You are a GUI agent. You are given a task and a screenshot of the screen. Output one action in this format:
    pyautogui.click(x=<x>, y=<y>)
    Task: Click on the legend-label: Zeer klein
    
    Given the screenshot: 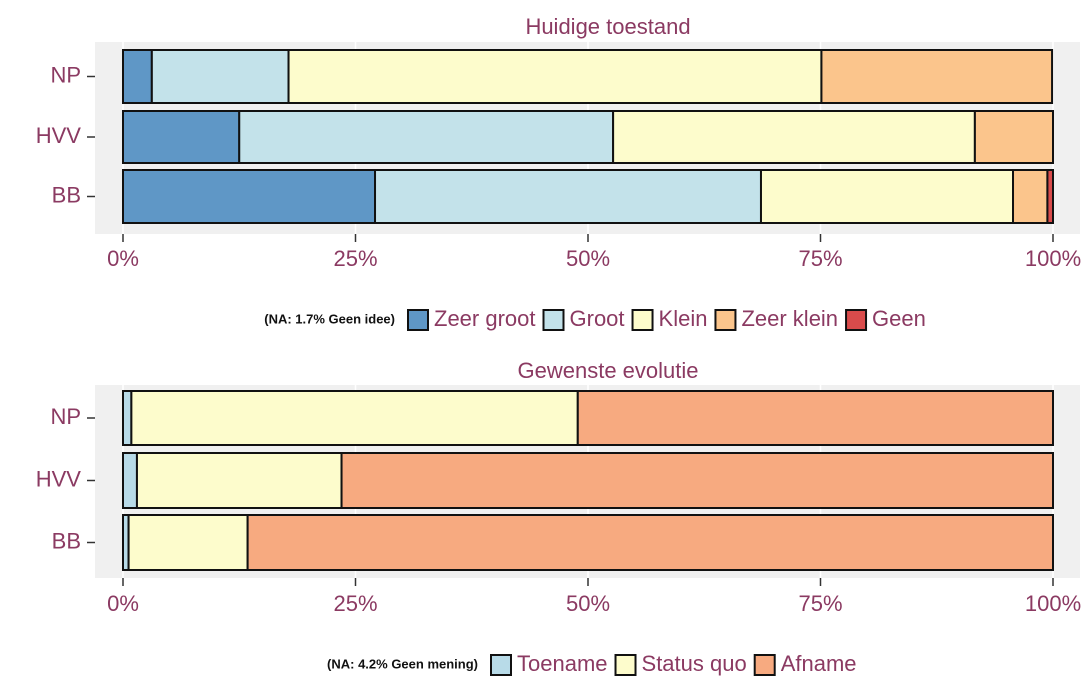 What is the action you would take?
    pyautogui.click(x=789, y=318)
    